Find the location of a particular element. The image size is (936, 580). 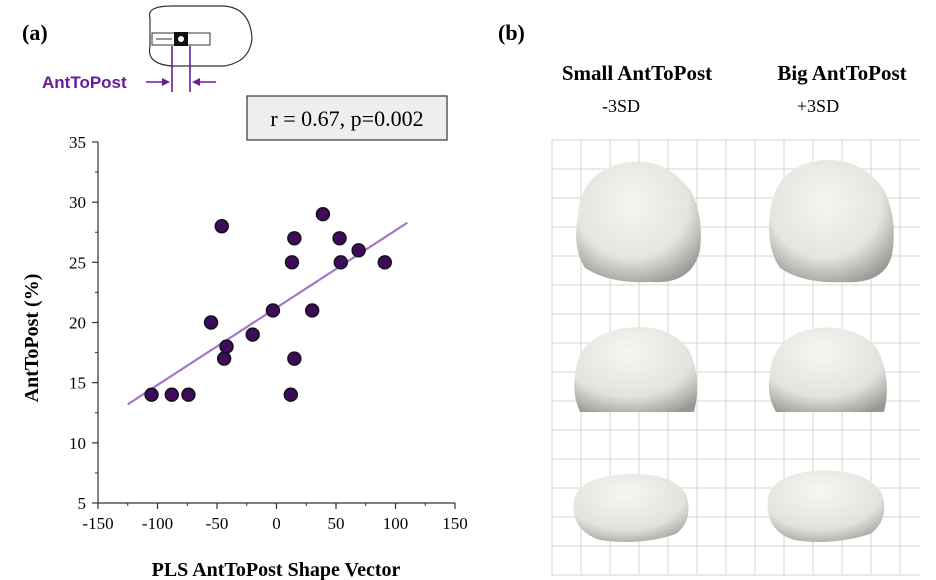

x-tick-label: 100 is located at coordinates (396, 523).